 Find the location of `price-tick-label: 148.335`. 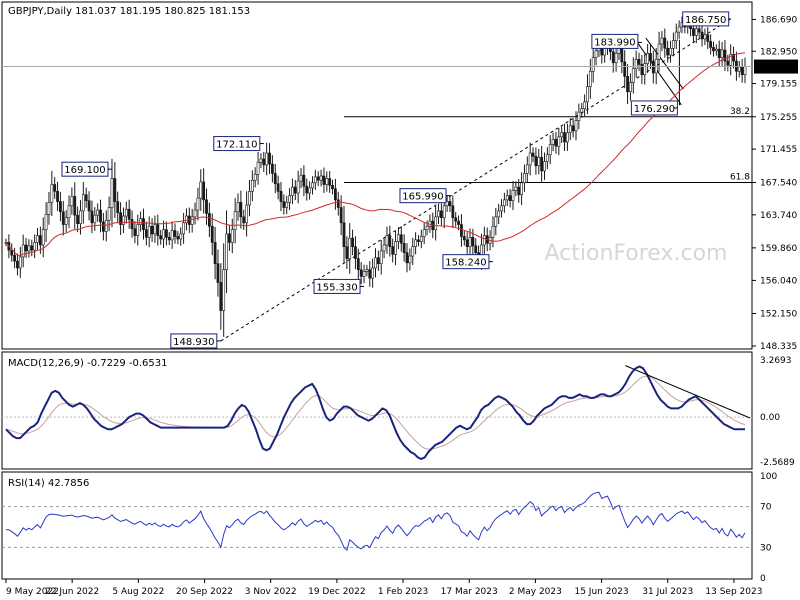

price-tick-label: 148.335 is located at coordinates (778, 347).